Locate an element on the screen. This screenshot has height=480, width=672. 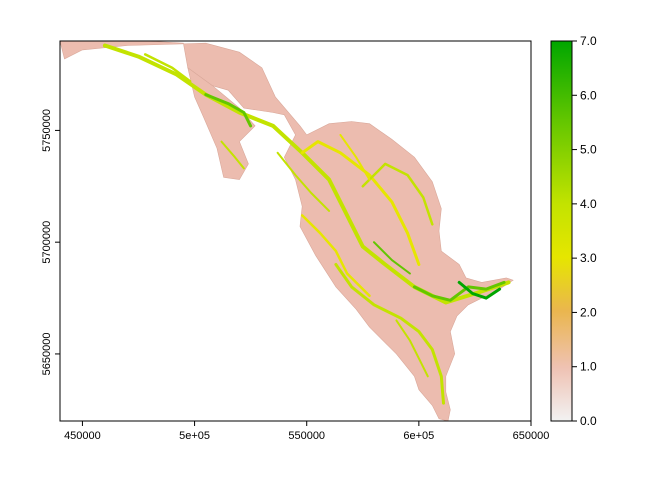
x-tick-label: 5e+05 is located at coordinates (194, 436).